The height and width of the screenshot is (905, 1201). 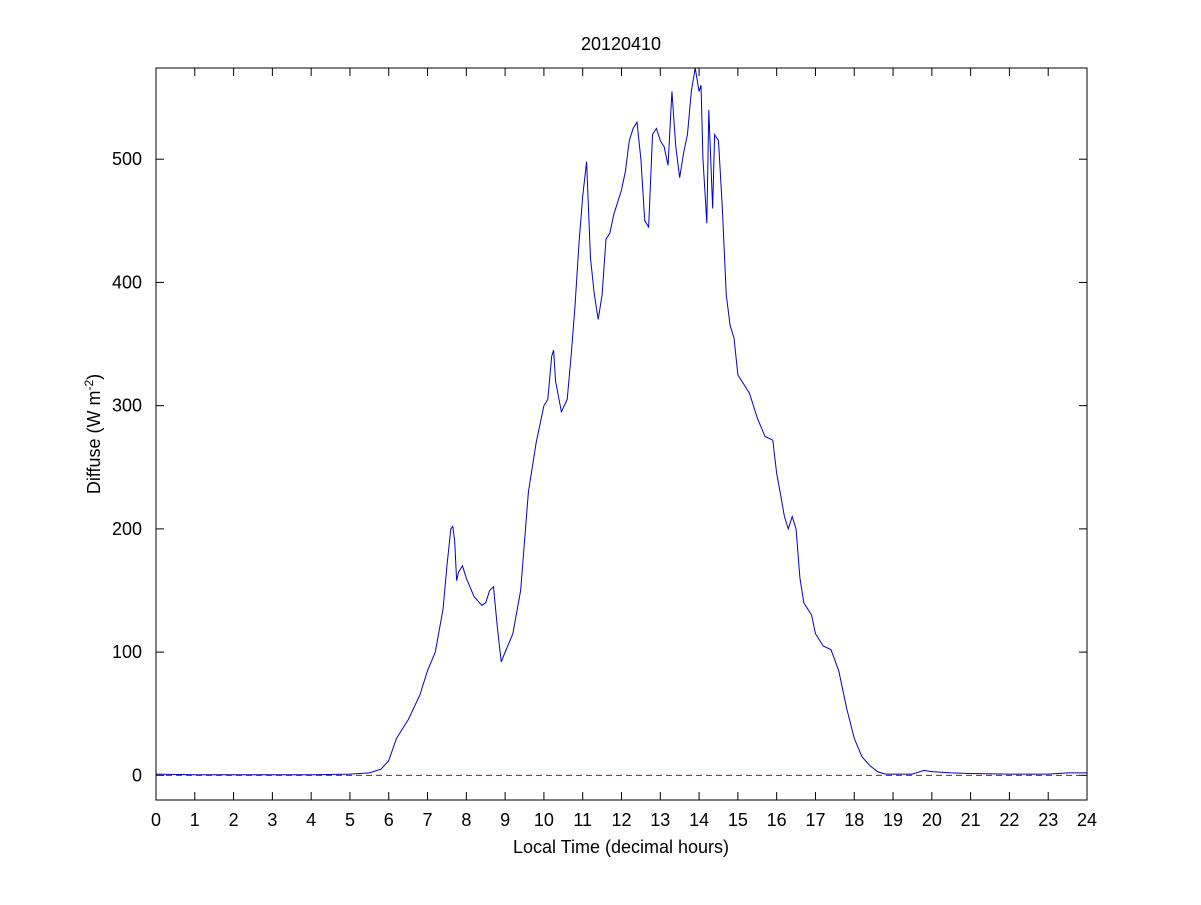 What do you see at coordinates (1087, 820) in the screenshot?
I see `x-tick-label: 24` at bounding box center [1087, 820].